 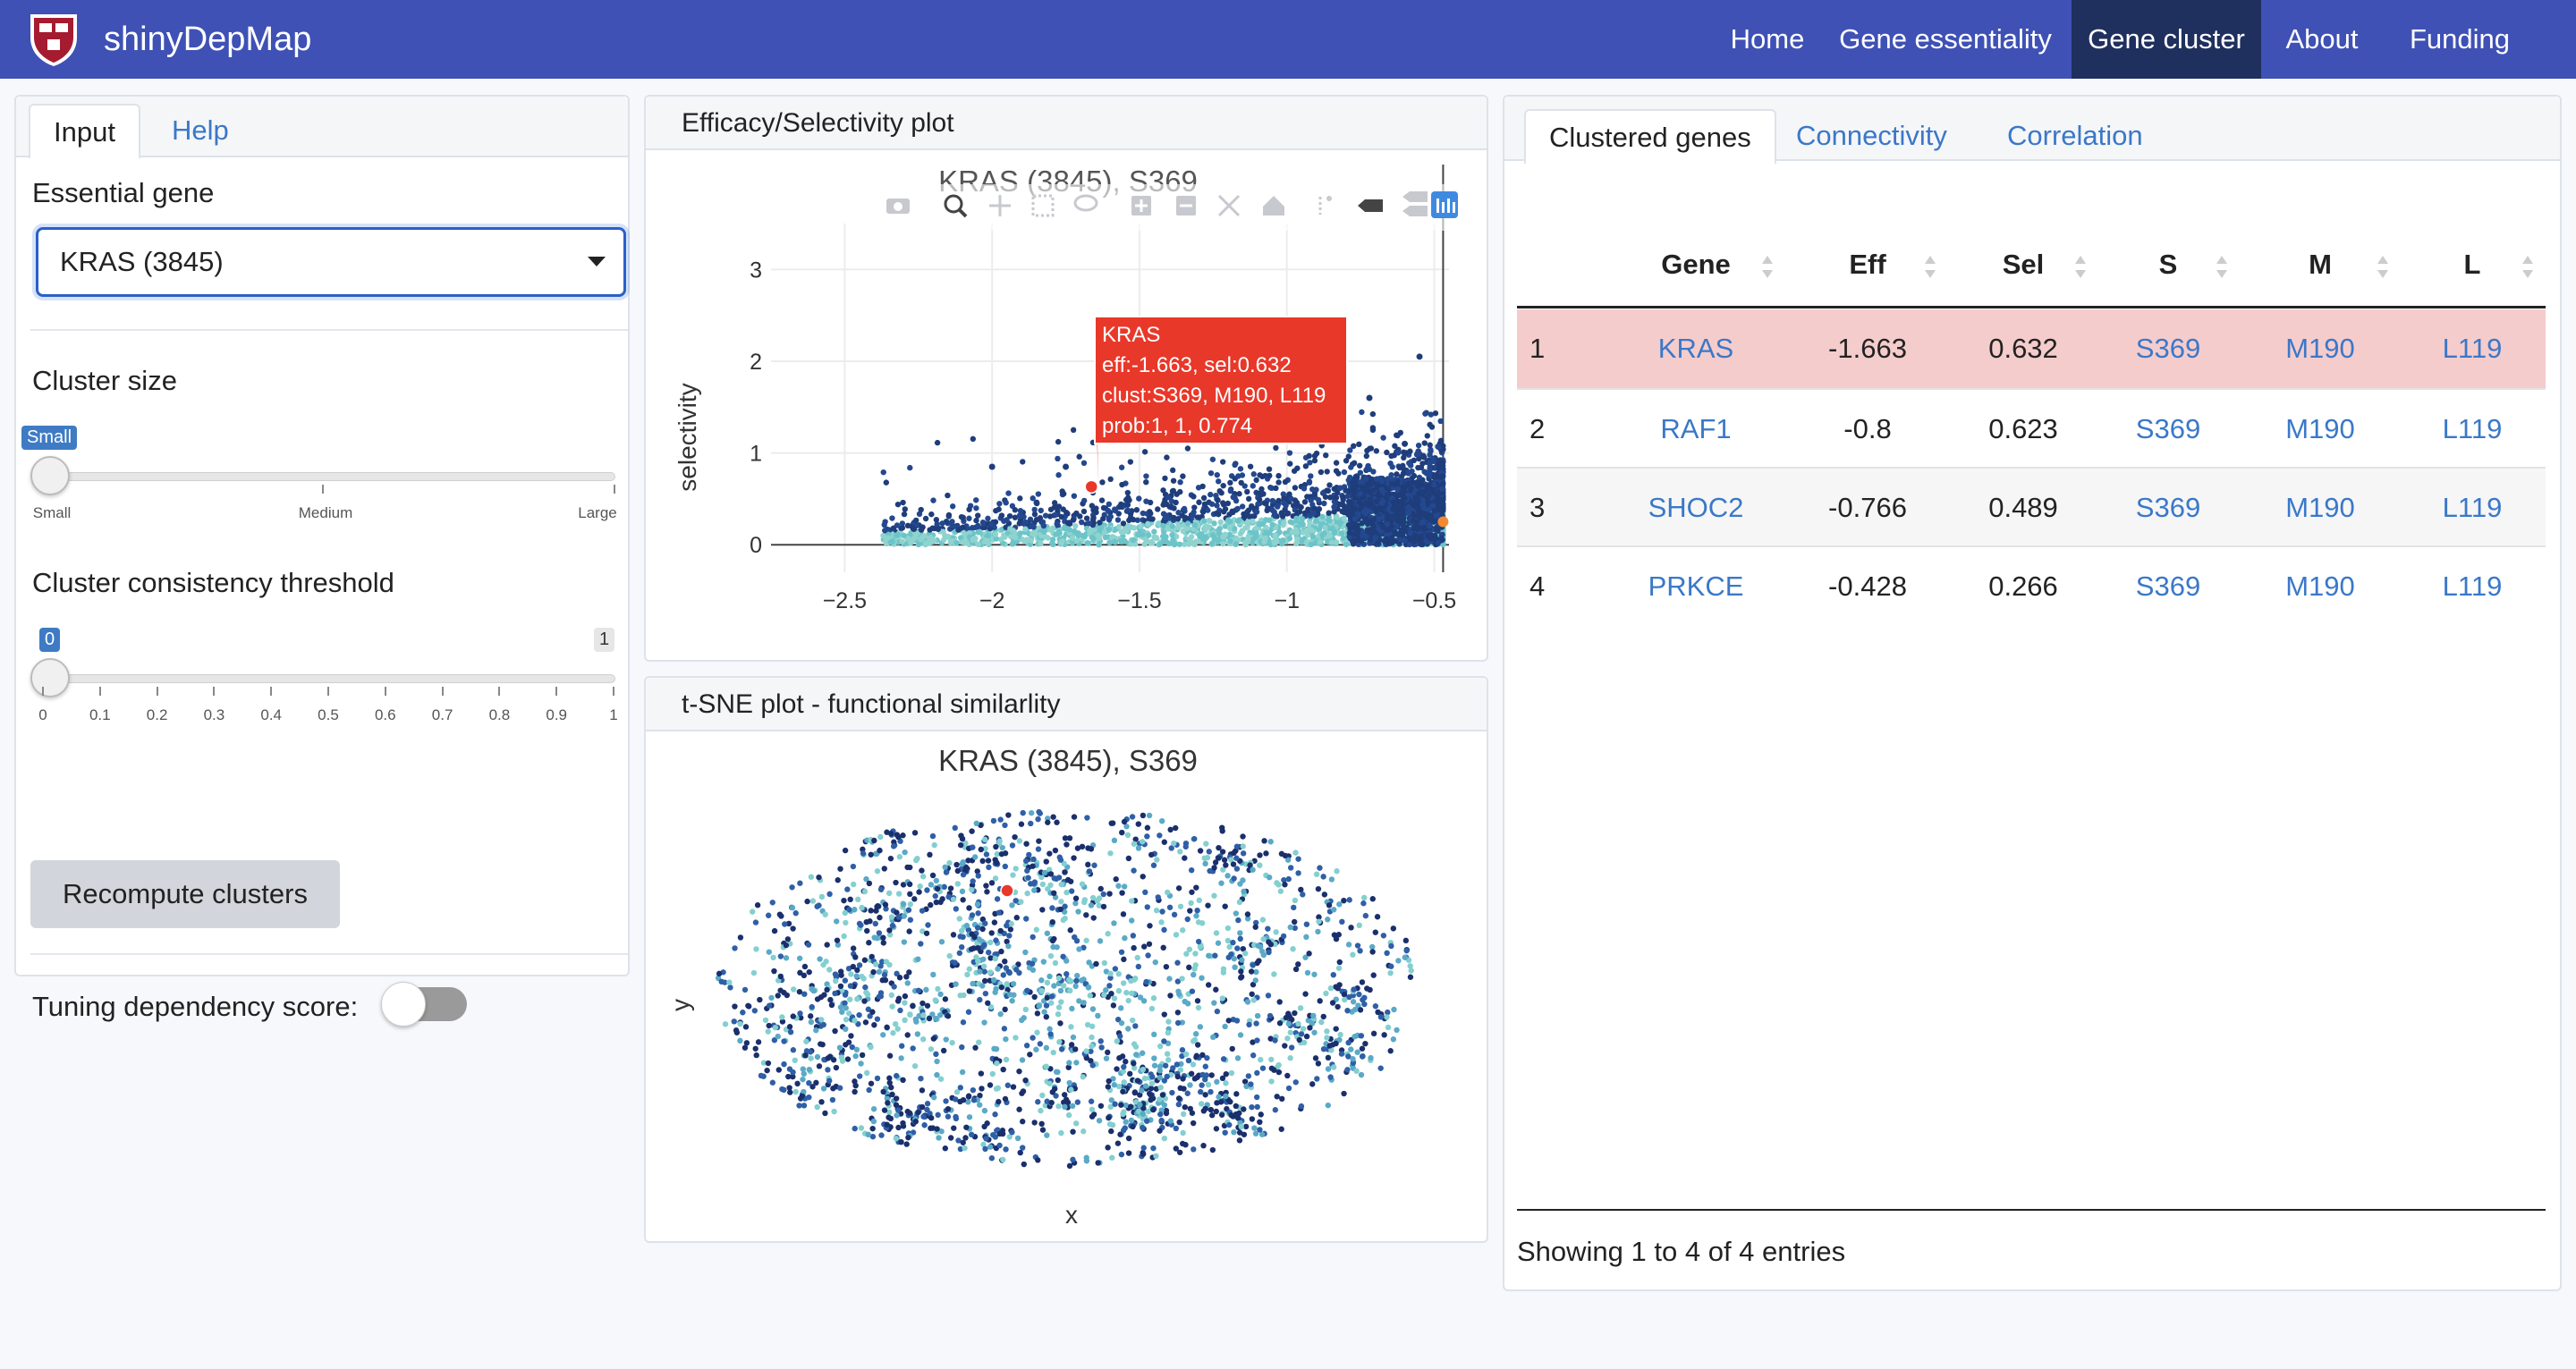 What do you see at coordinates (50, 678) in the screenshot?
I see `consistency-slider-handle` at bounding box center [50, 678].